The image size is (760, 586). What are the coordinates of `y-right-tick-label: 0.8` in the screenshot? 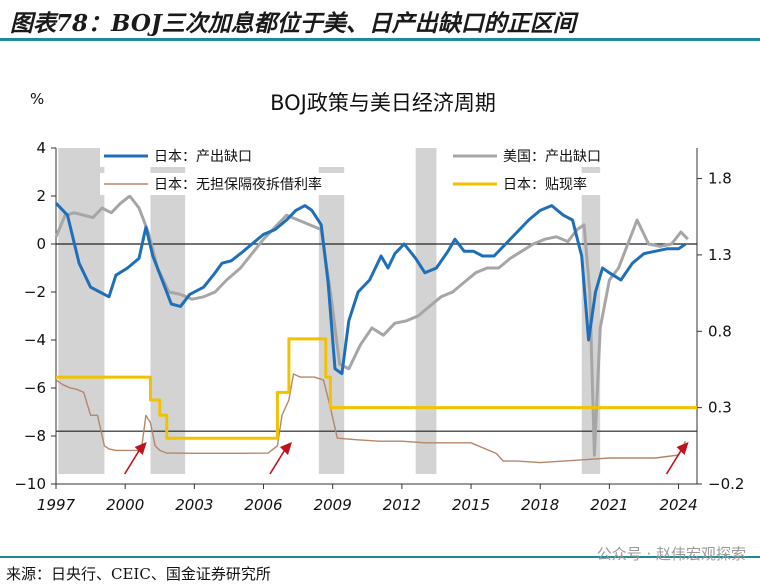 It's located at (720, 331).